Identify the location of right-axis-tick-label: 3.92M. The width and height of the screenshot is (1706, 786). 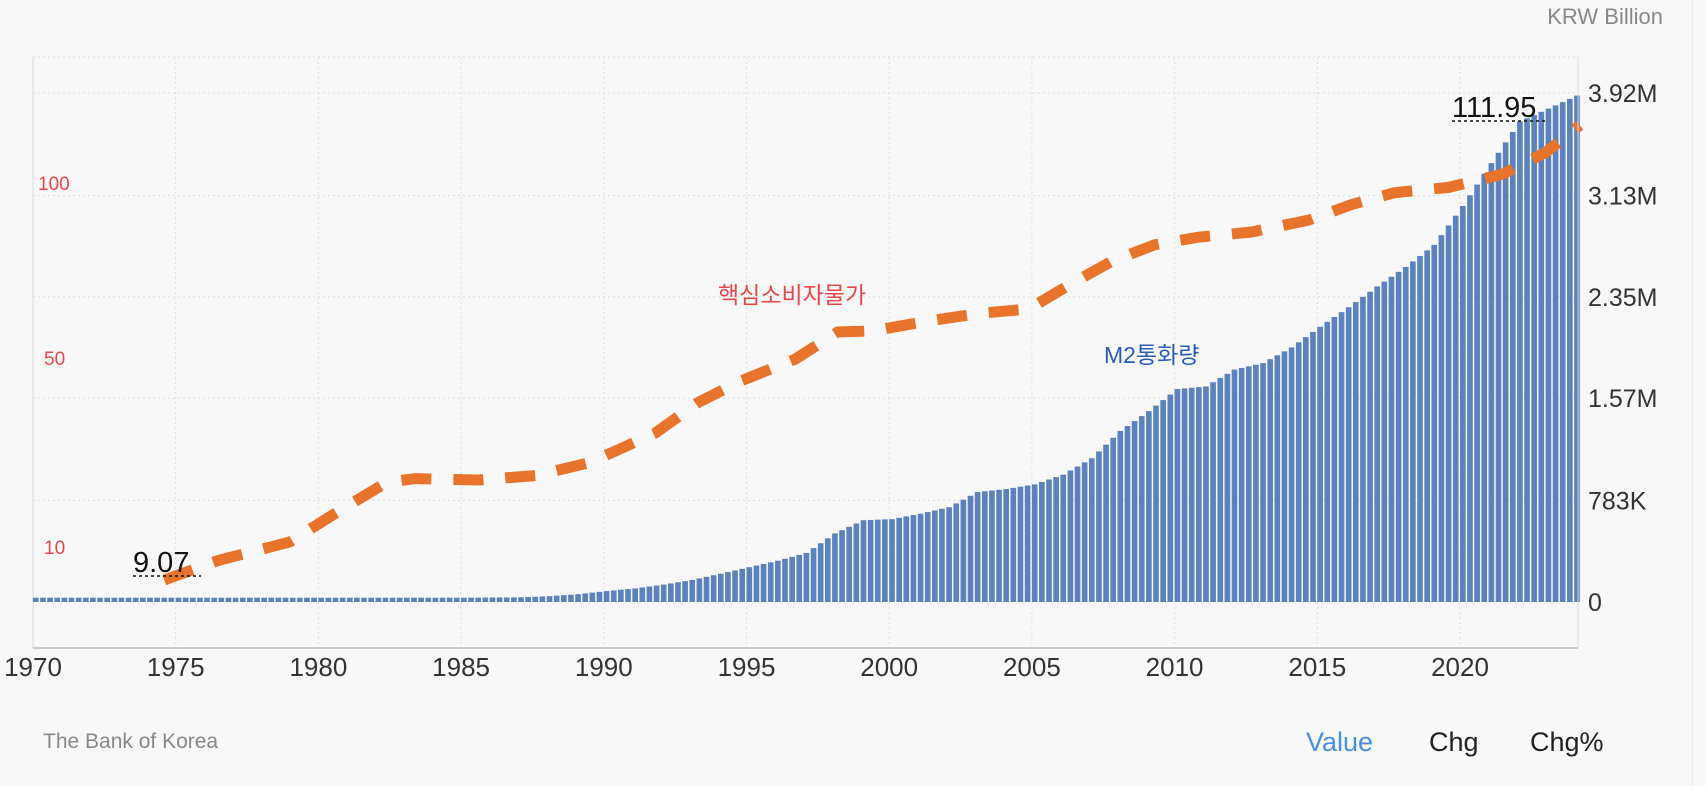
(1622, 94).